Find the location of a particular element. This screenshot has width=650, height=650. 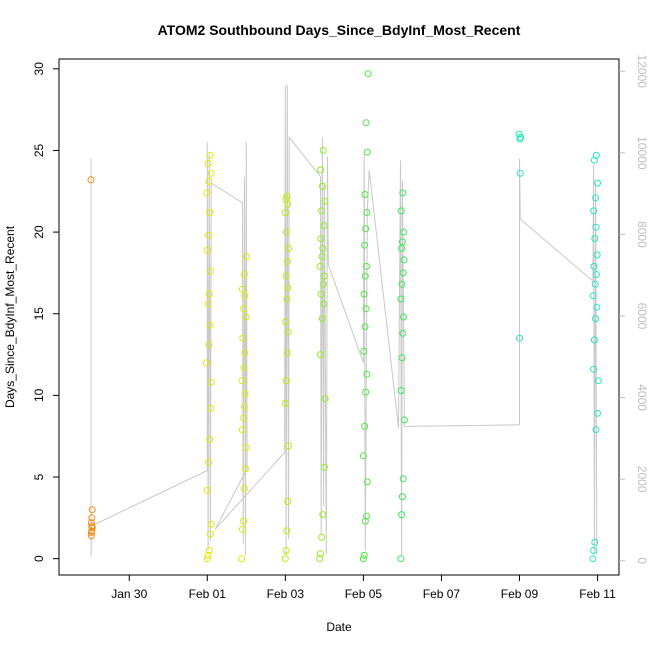

y-tick-label: 20 is located at coordinates (39, 232).